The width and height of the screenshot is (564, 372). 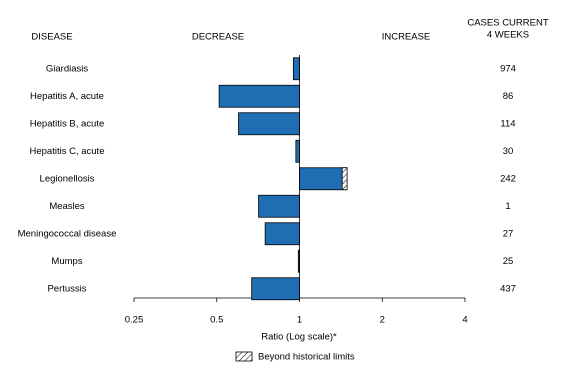 I want to click on cases-value: 1, so click(x=507, y=206).